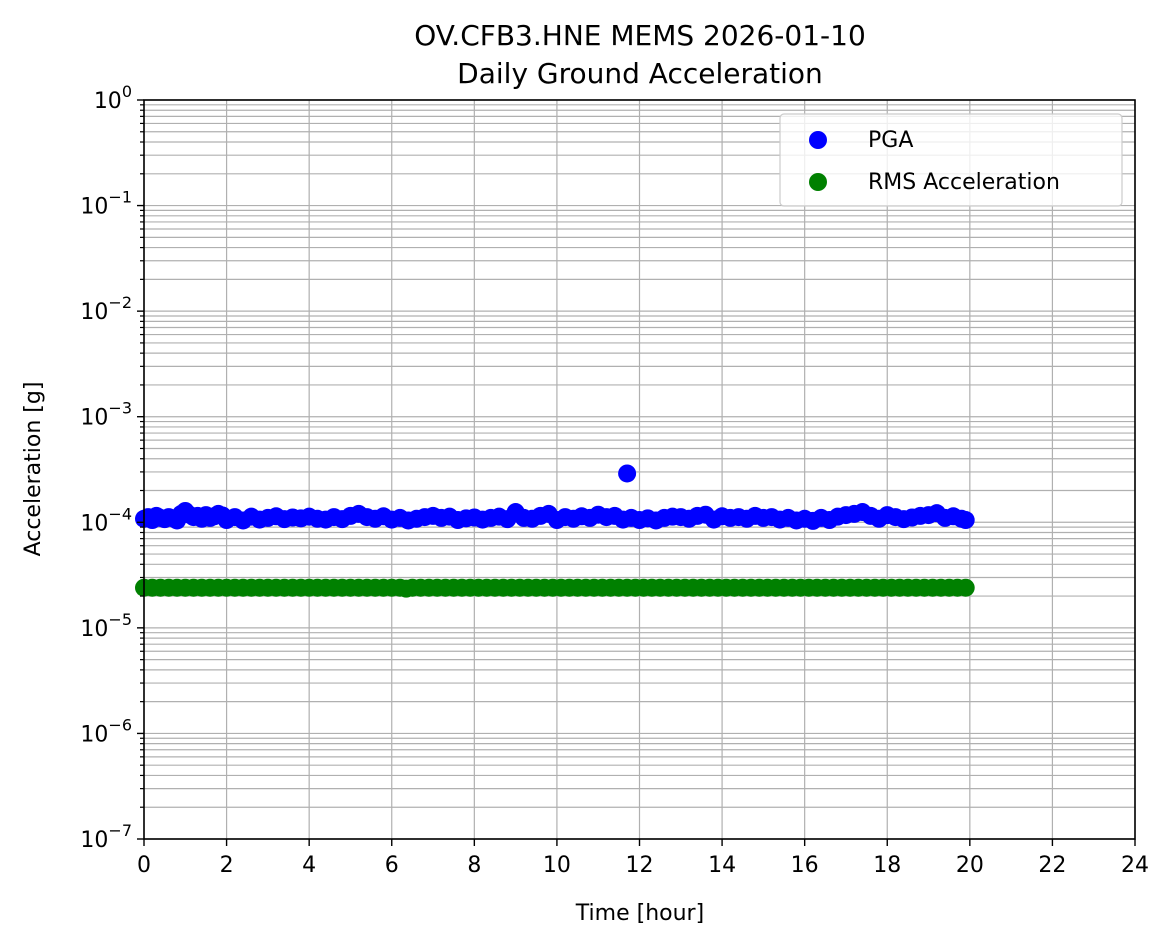  I want to click on legend-label-pga: PGA, so click(890, 140).